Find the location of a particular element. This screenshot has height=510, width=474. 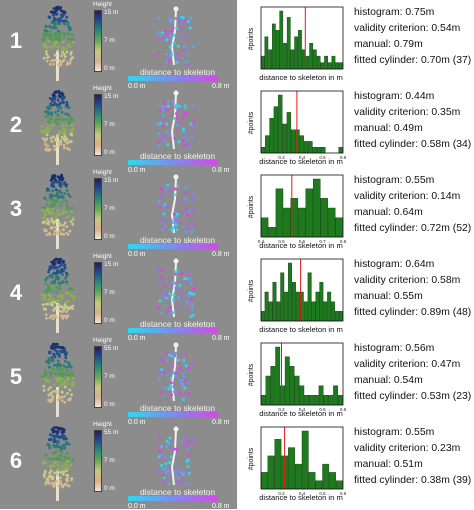

stat-histogram: histogram: 0.55m is located at coordinates (394, 180).